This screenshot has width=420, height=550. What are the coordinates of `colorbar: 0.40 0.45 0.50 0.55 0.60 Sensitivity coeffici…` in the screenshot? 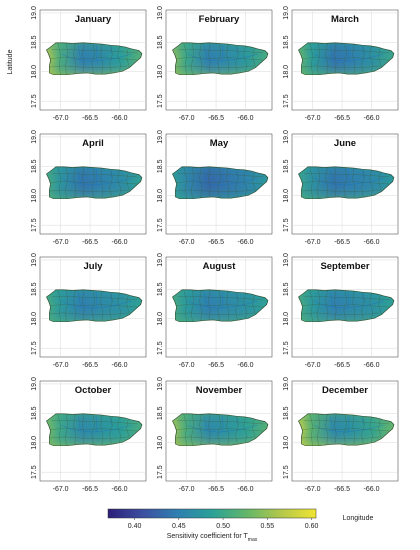 It's located at (212, 525).